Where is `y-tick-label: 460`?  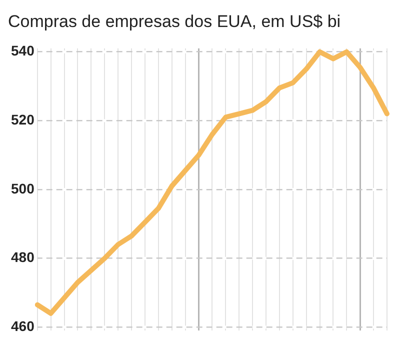
y-tick-label: 460 is located at coordinates (23, 326).